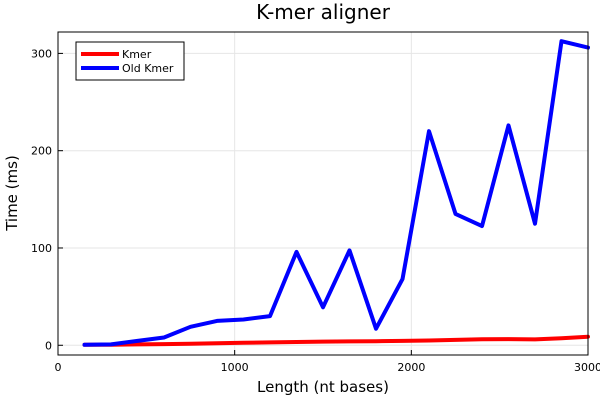 This screenshot has height=400, width=600. Describe the element at coordinates (235, 367) in the screenshot. I see `x-tick-label: 1000` at that location.